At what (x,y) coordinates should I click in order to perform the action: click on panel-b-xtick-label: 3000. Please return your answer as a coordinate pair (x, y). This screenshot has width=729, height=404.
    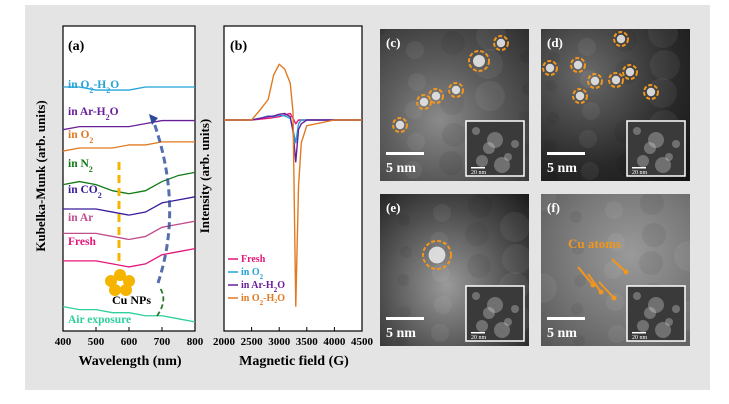
    Looking at the image, I should click on (279, 342).